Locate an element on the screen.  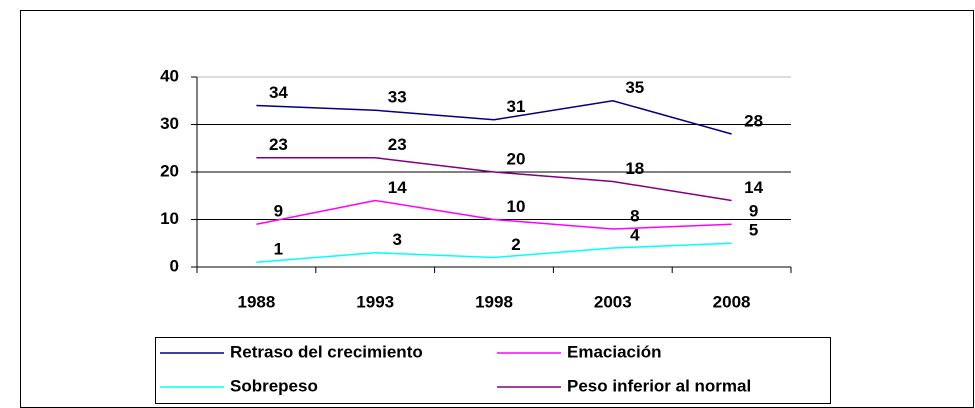
y-tick-label: 0 is located at coordinates (174, 265).